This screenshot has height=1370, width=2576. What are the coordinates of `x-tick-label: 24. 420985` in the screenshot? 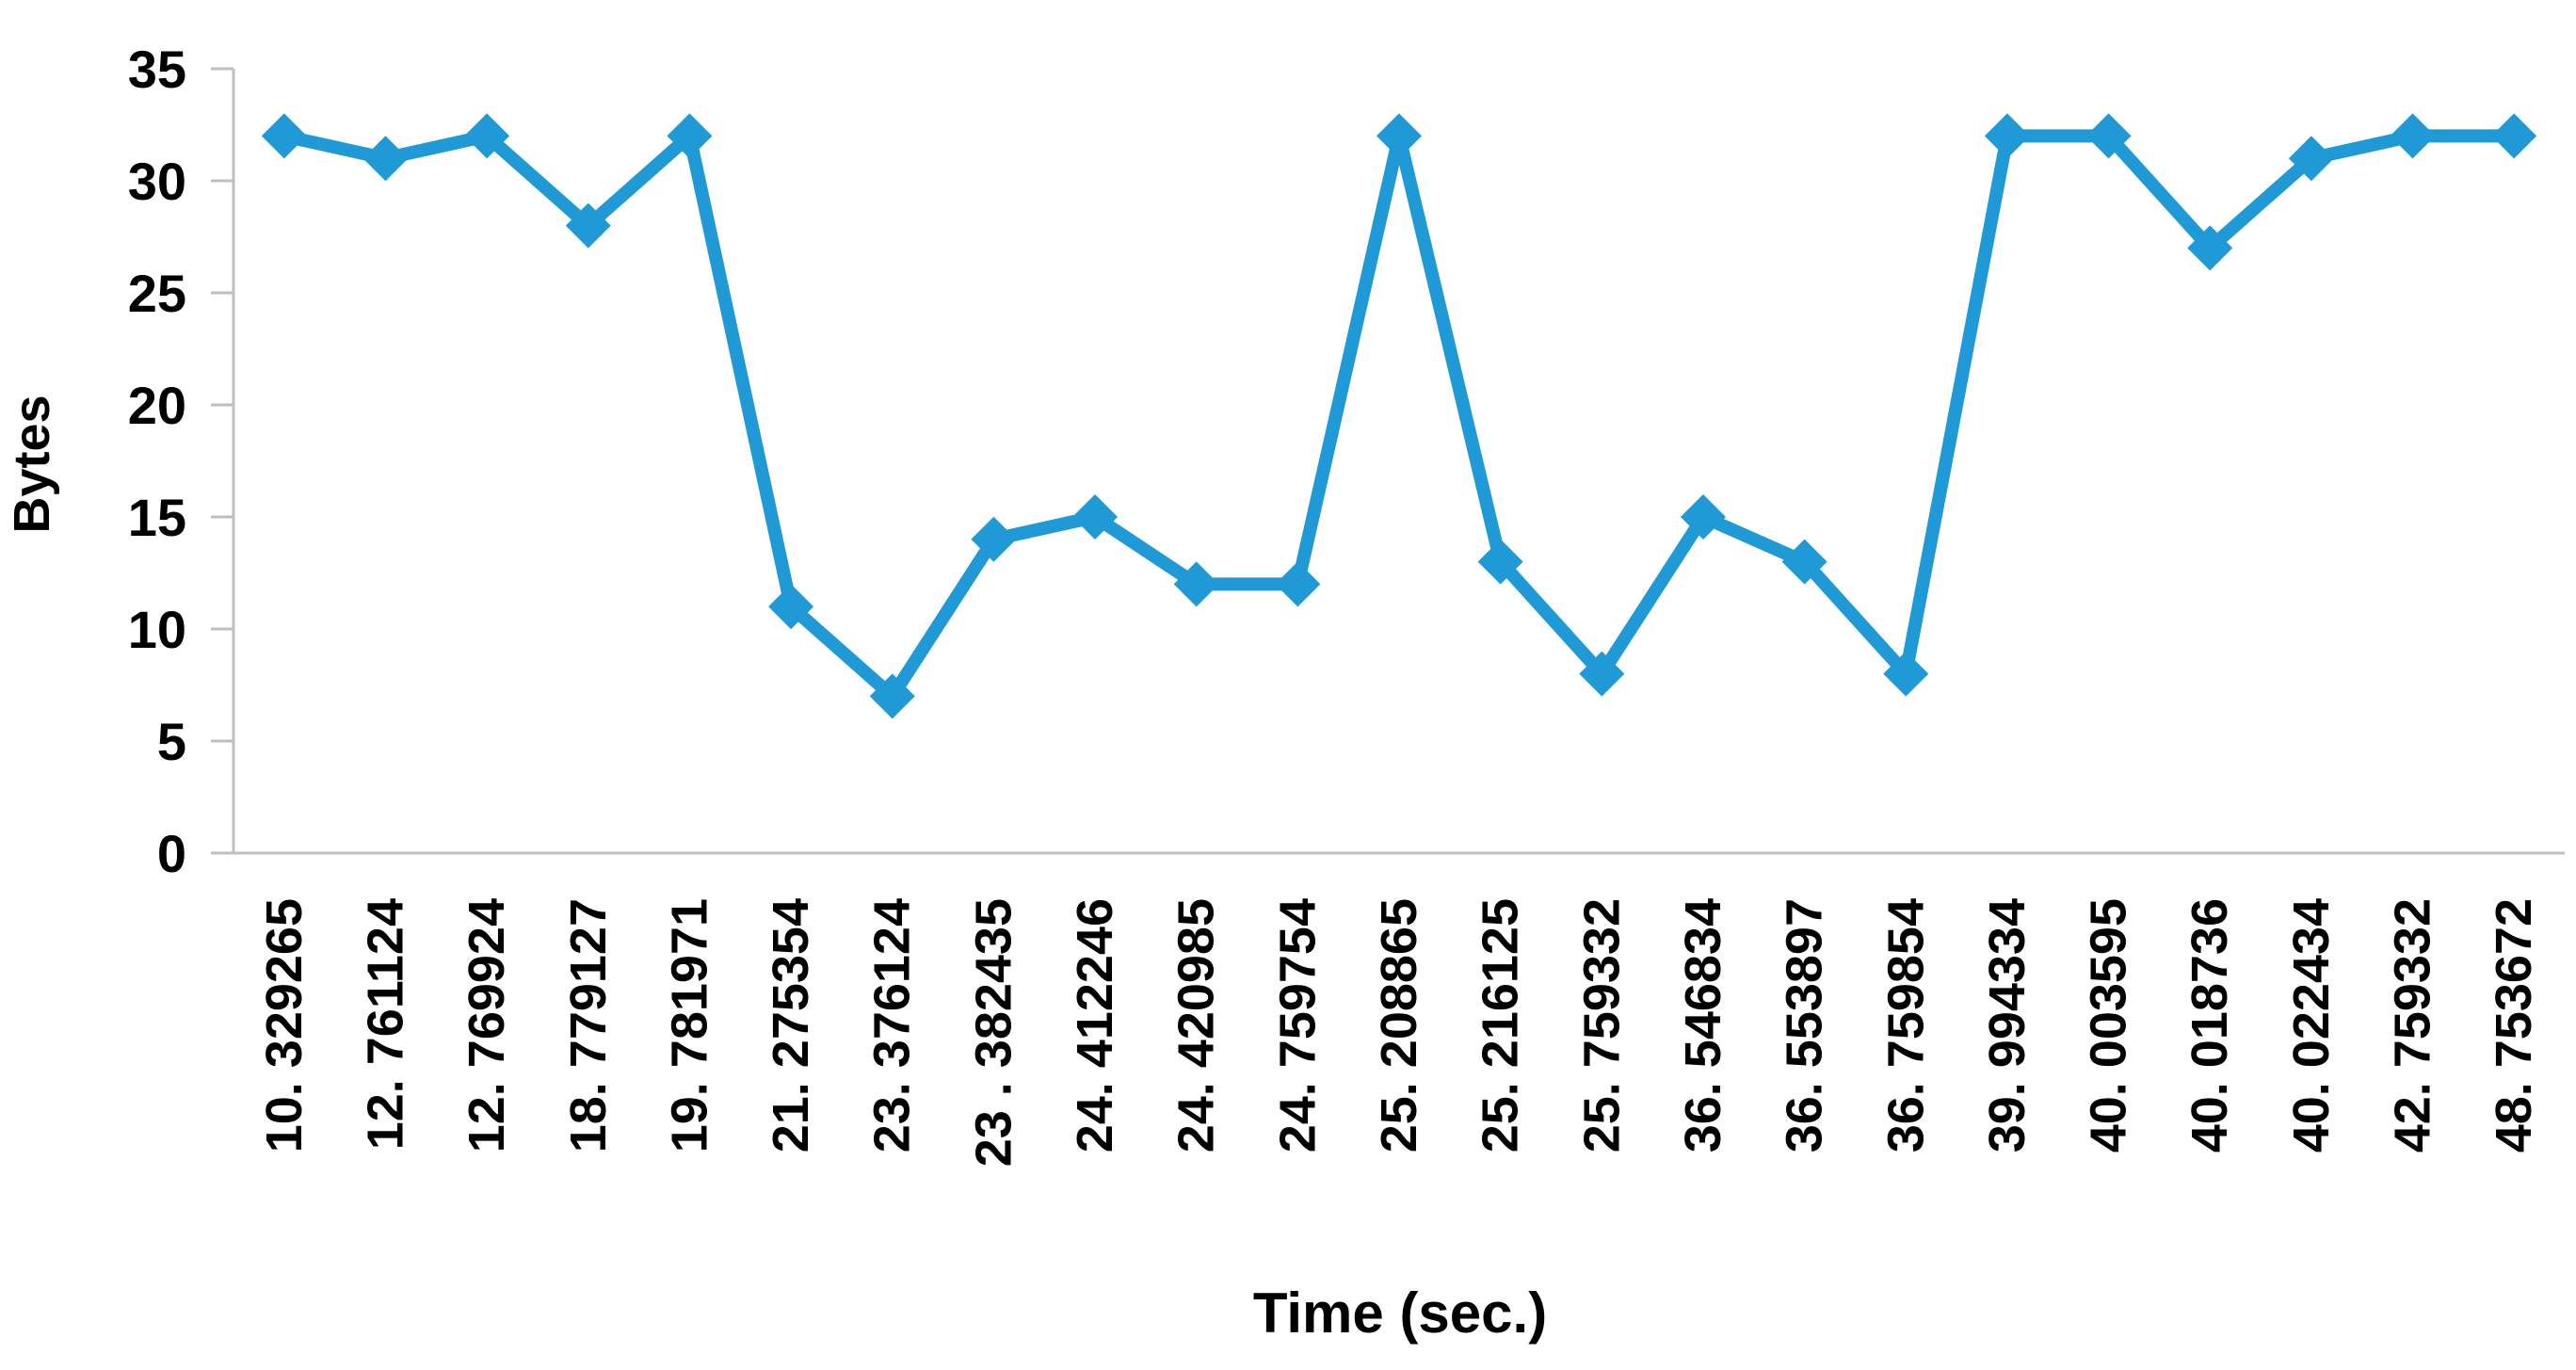 It's located at (1196, 1025).